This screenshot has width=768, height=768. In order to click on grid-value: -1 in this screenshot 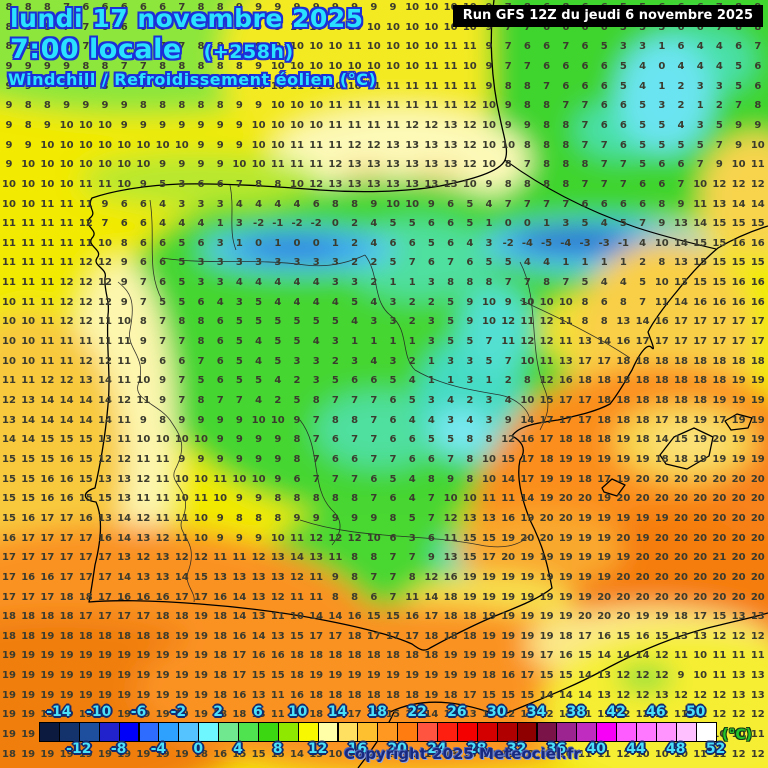, I will do `click(278, 224)`.